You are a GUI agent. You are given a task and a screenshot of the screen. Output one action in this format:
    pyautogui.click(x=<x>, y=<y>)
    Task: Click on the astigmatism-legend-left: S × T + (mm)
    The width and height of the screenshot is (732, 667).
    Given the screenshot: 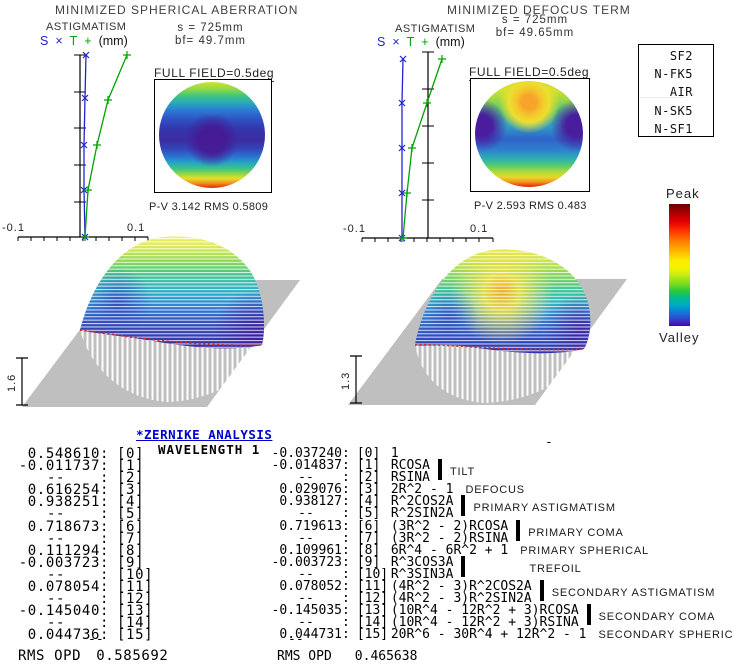 What is the action you would take?
    pyautogui.click(x=84, y=41)
    